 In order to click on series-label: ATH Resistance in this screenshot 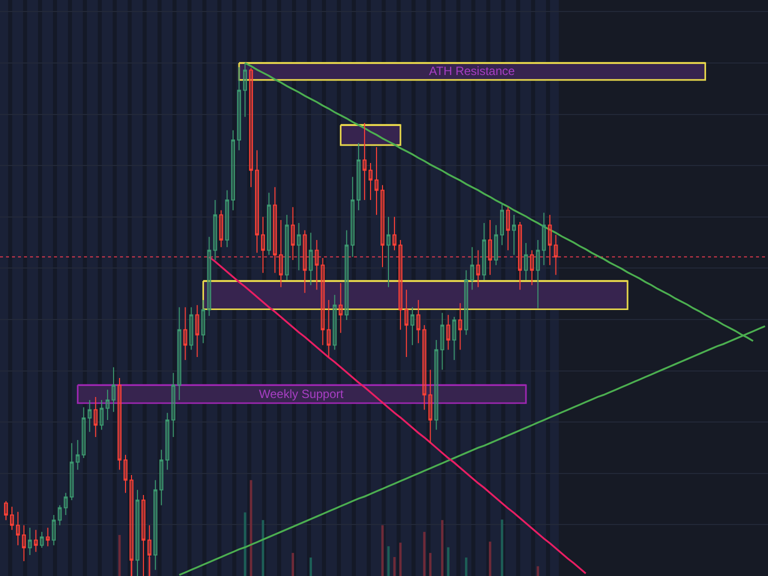, I will do `click(472, 71)`.